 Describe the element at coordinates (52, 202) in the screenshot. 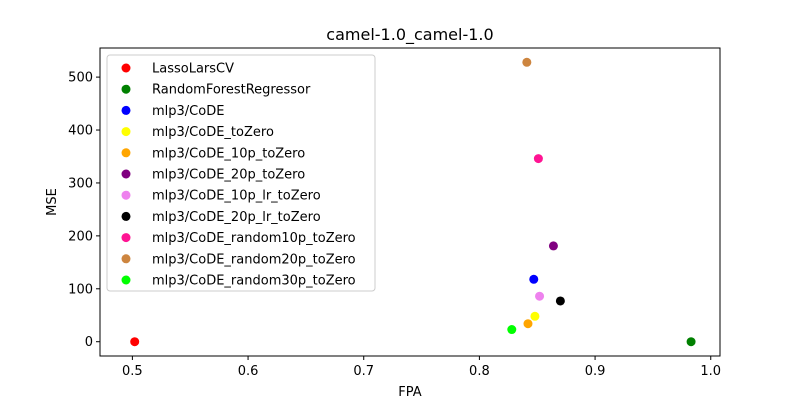

I see `y-axis-label: MSE` at that location.